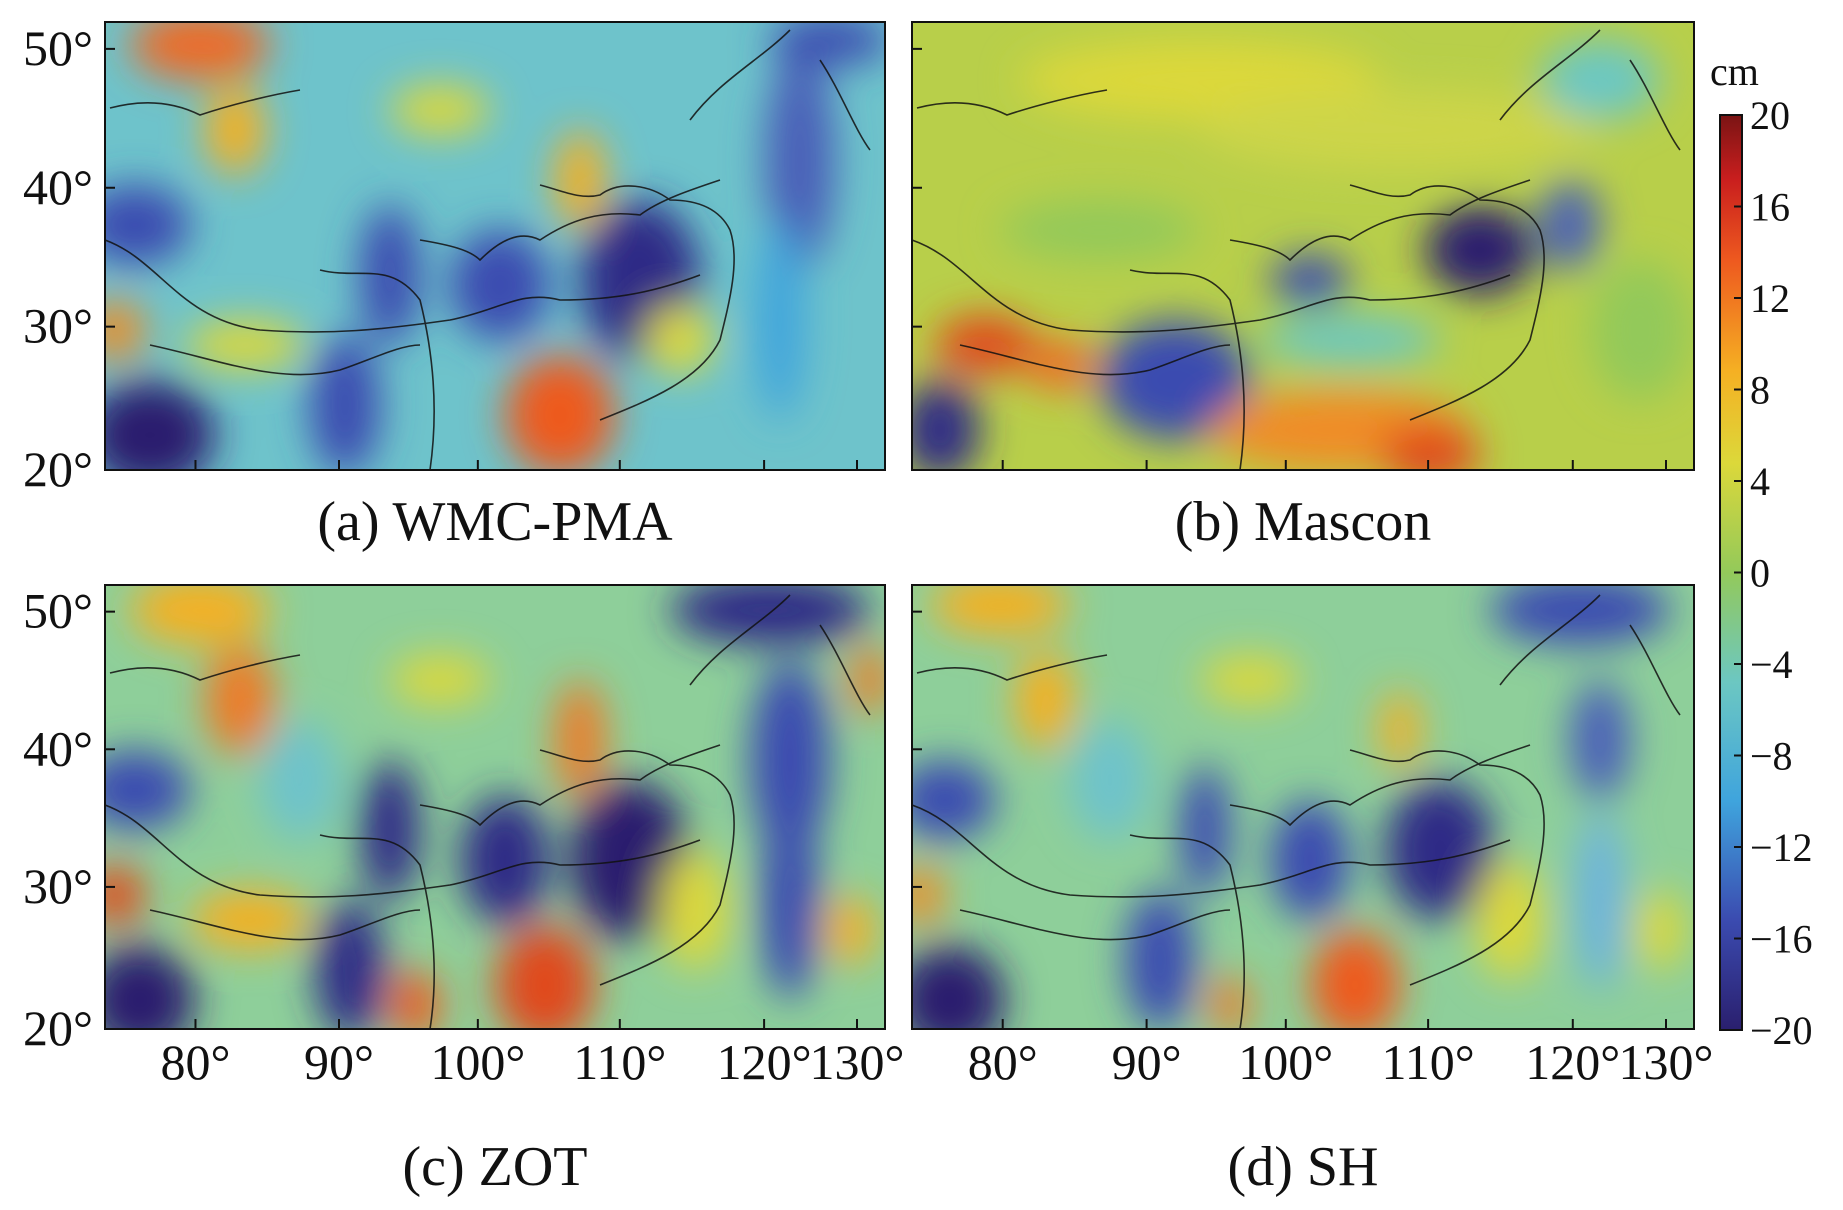 This screenshot has width=1843, height=1210. I want to click on colorbar-tick-label: 12, so click(1770, 298).